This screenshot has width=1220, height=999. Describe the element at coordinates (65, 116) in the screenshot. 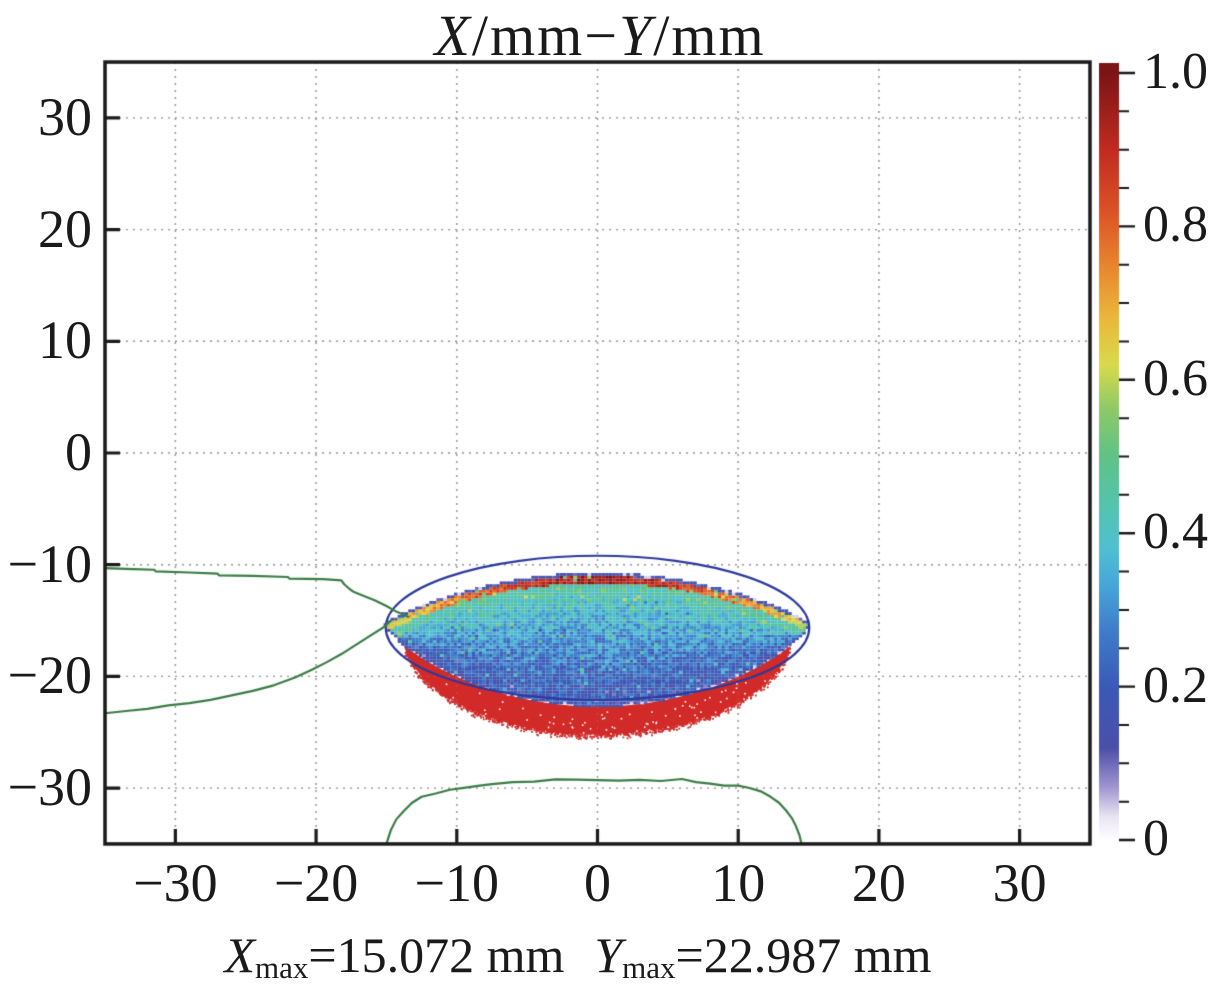

I see `y-tick-label: 30` at that location.